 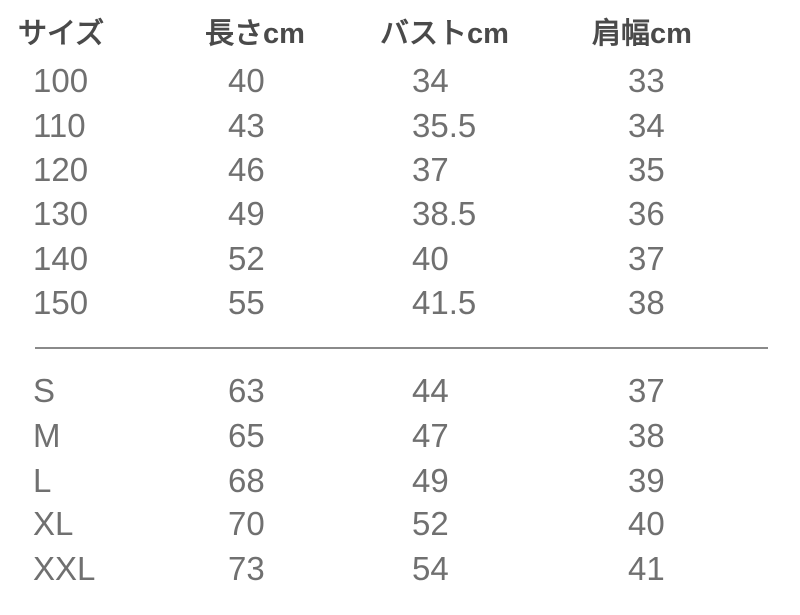 What do you see at coordinates (61, 34) in the screenshot?
I see `header-size: サイズ` at bounding box center [61, 34].